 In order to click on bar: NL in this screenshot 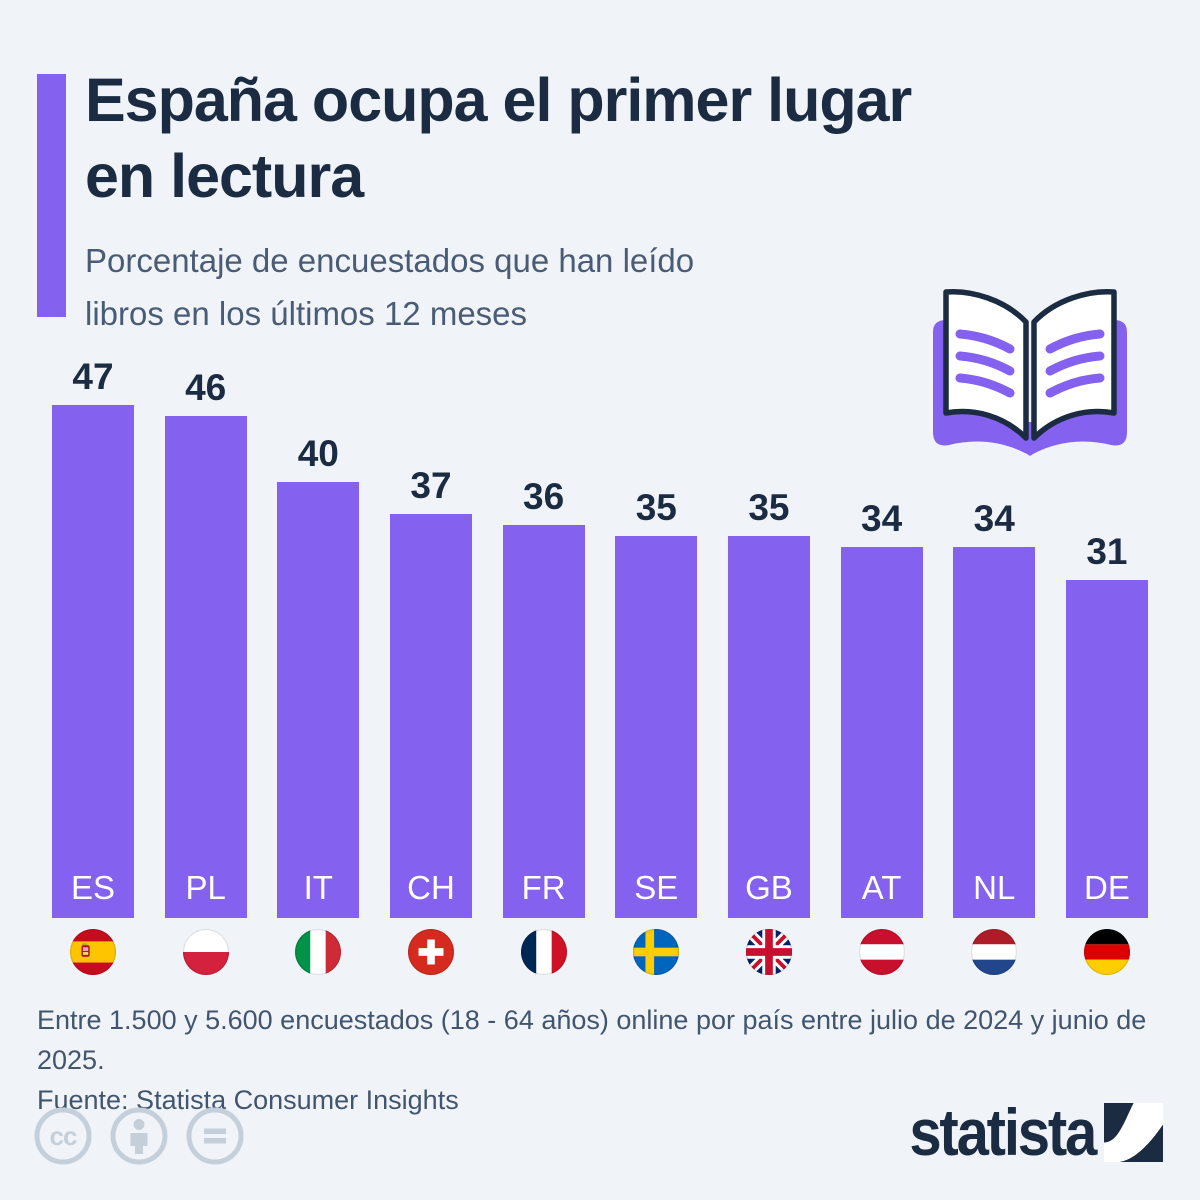, I will do `click(994, 732)`.